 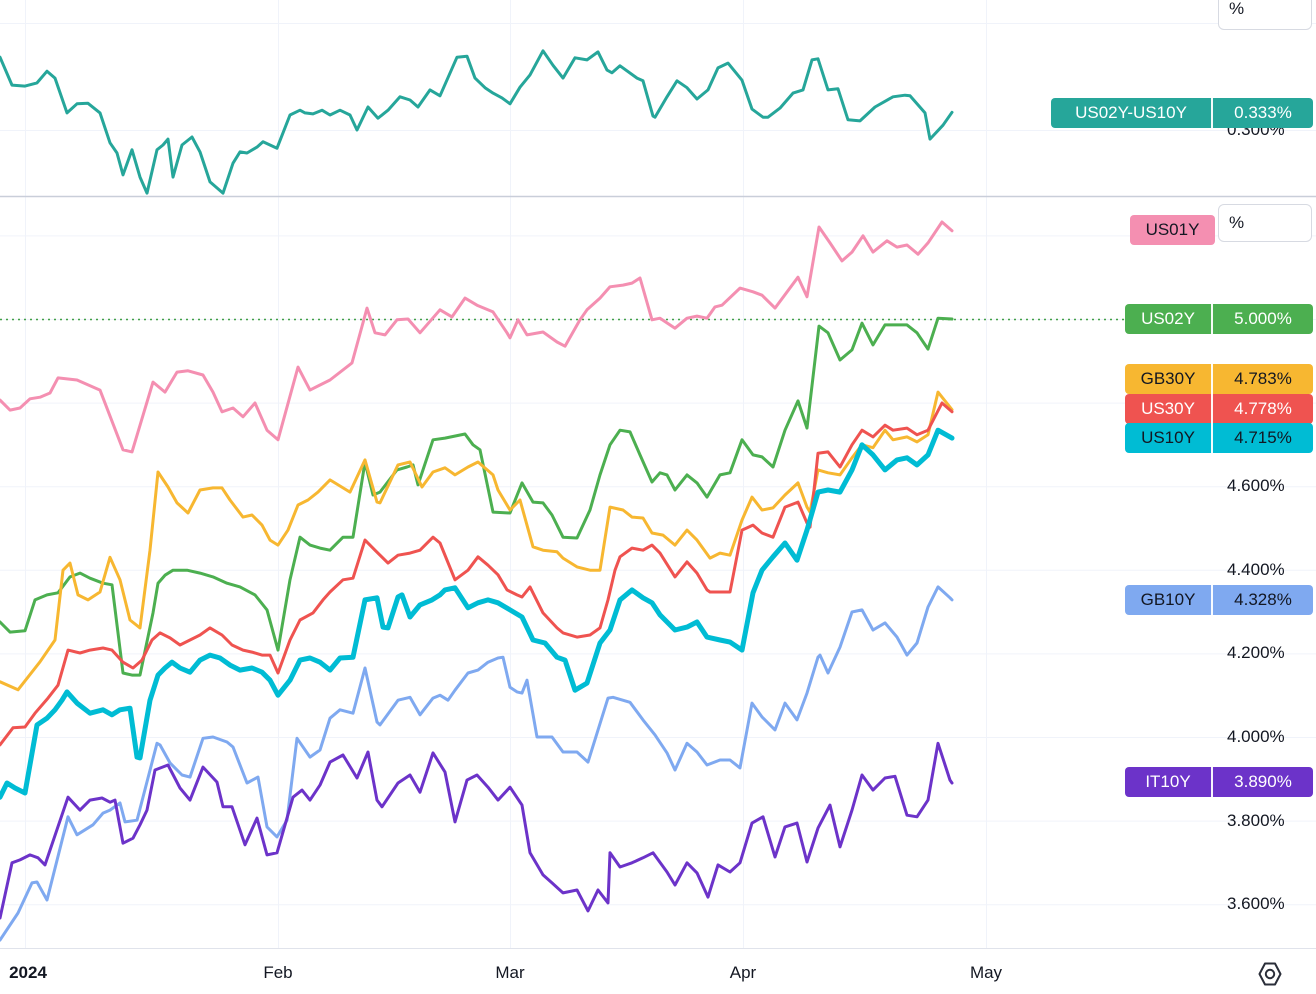 I want to click on price-label-name: US02Y-US10Y, so click(x=1131, y=112).